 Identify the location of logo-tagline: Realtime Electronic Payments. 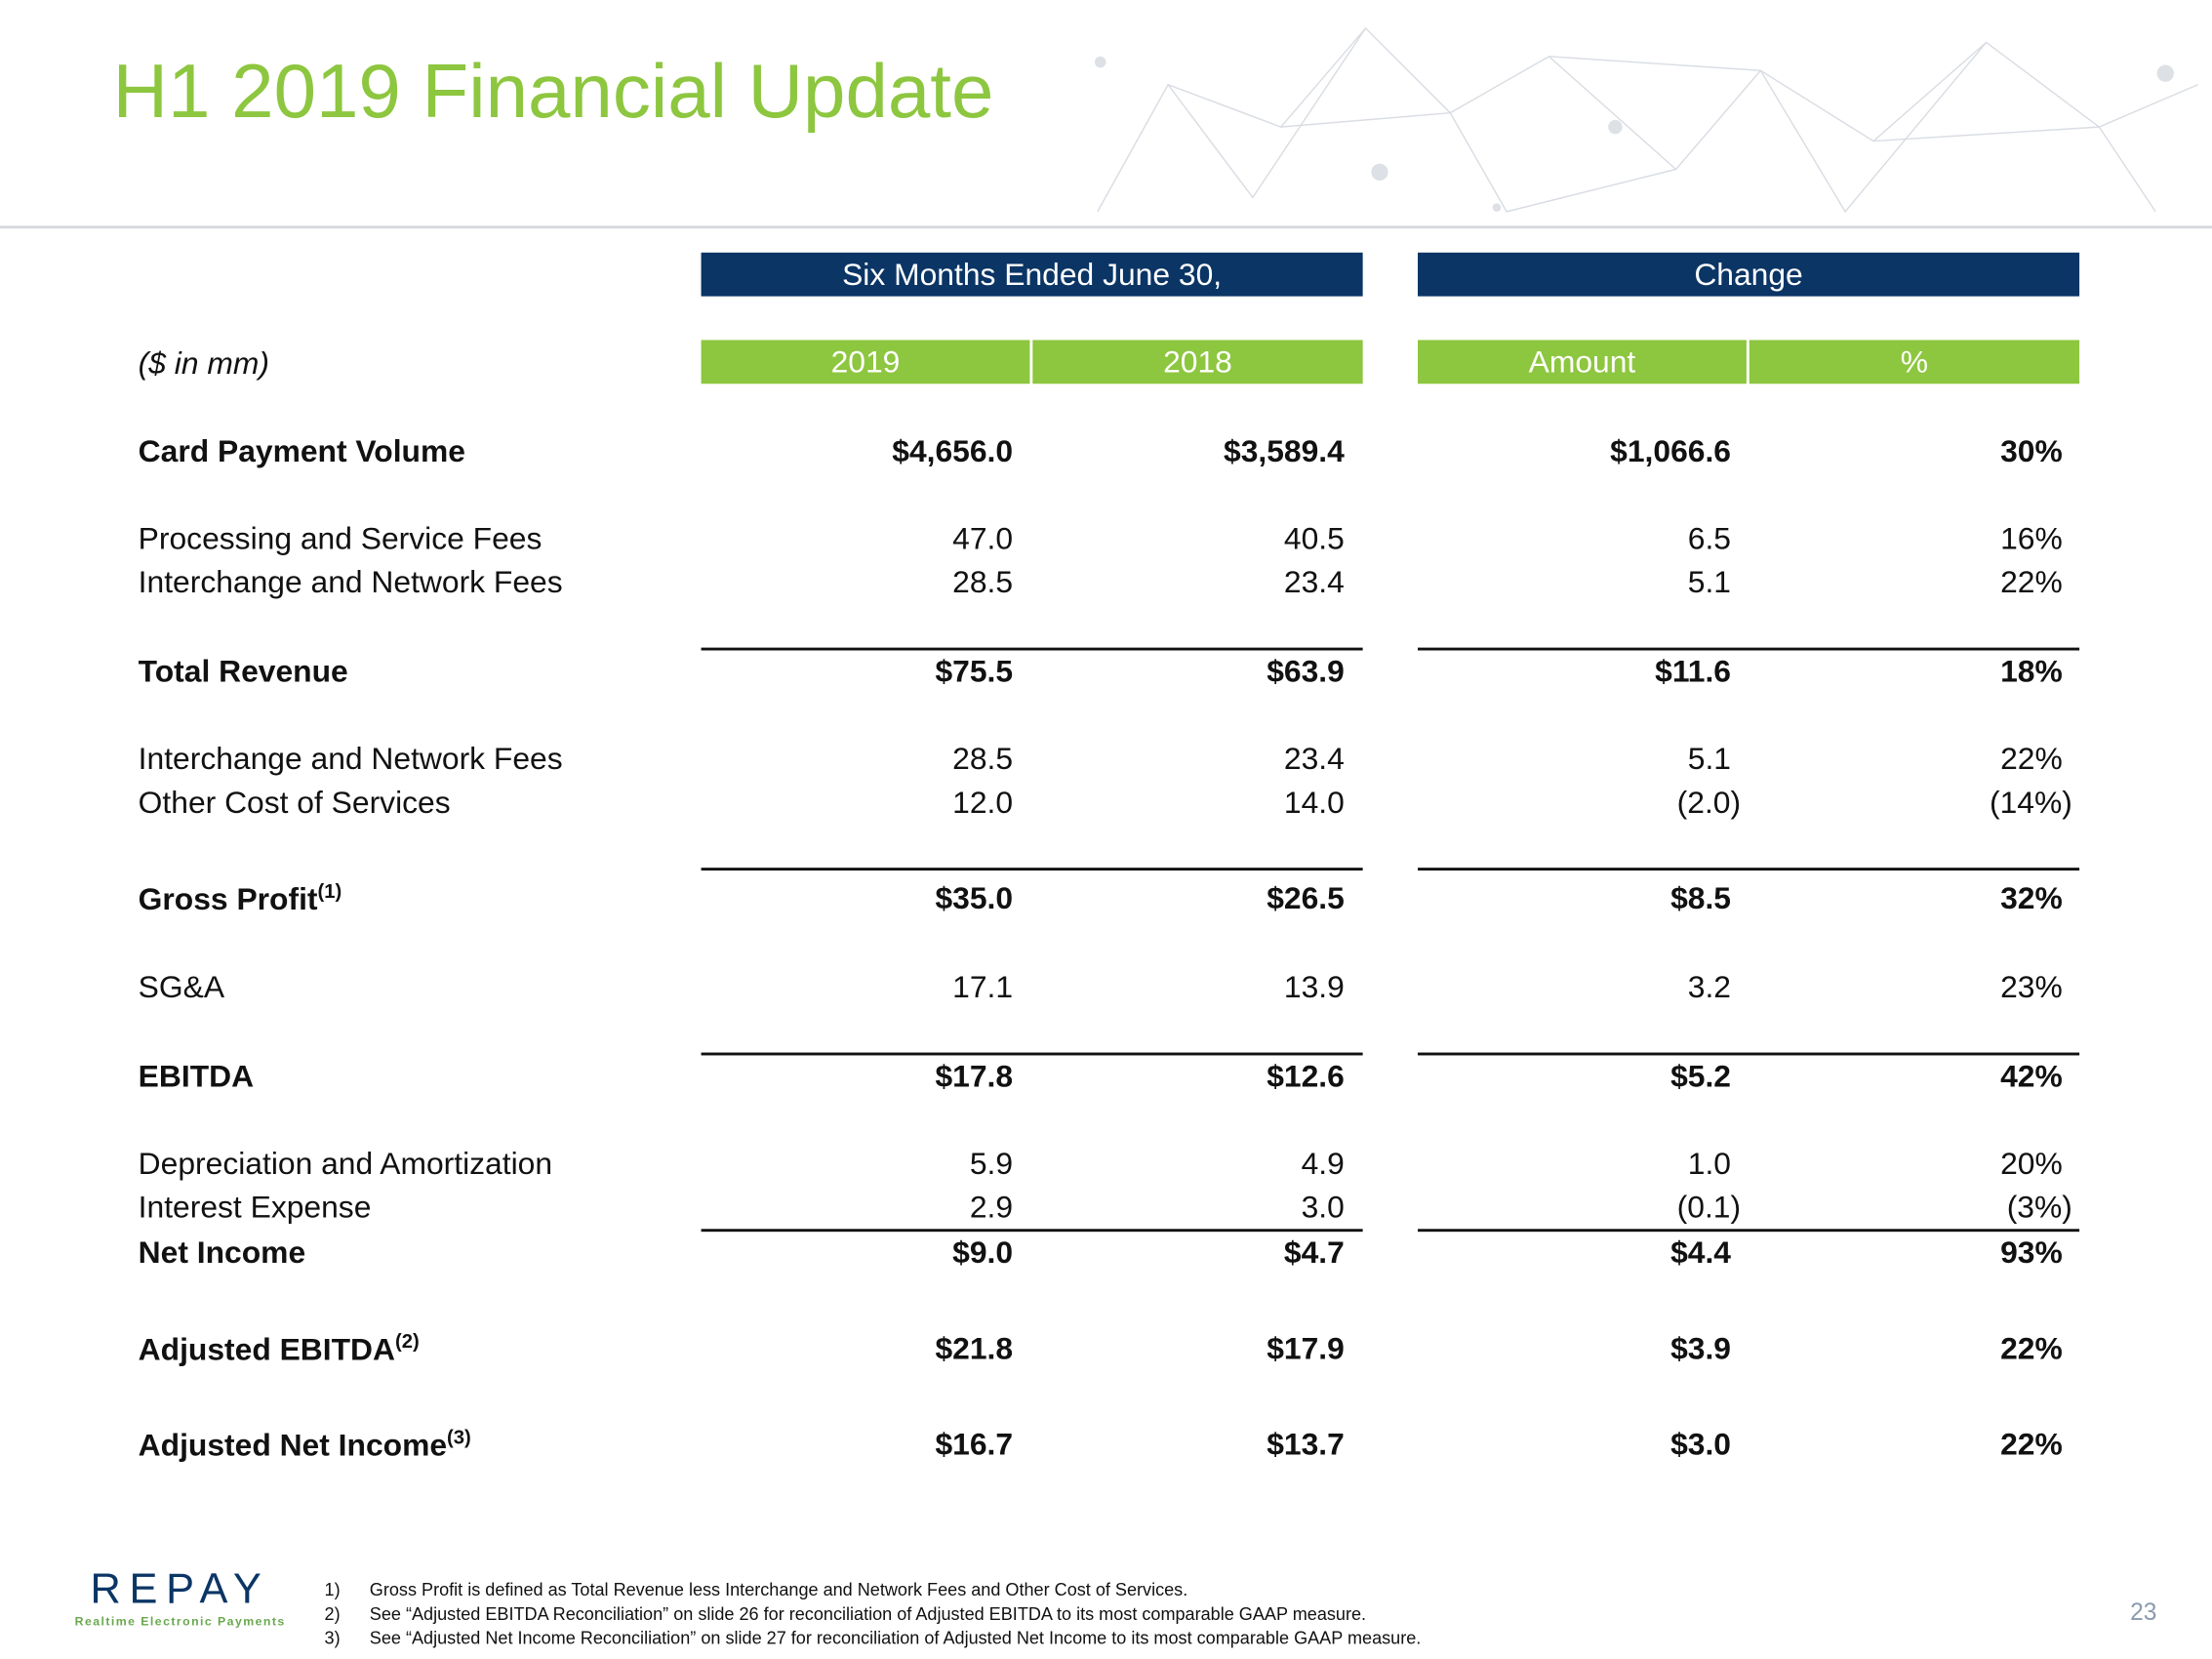
(180, 1621).